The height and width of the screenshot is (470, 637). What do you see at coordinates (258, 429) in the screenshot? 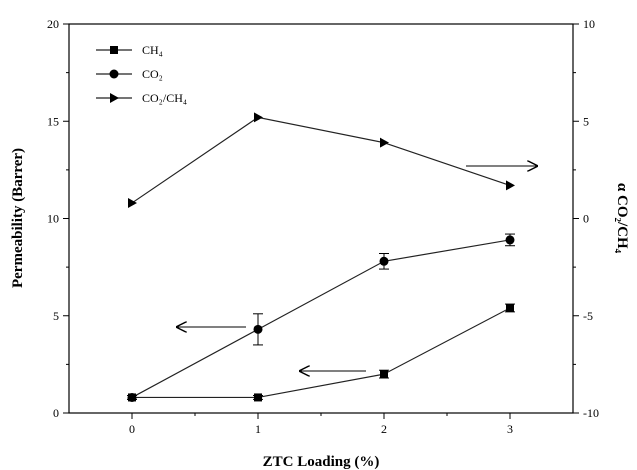
I see `x-tick-label: 1` at bounding box center [258, 429].